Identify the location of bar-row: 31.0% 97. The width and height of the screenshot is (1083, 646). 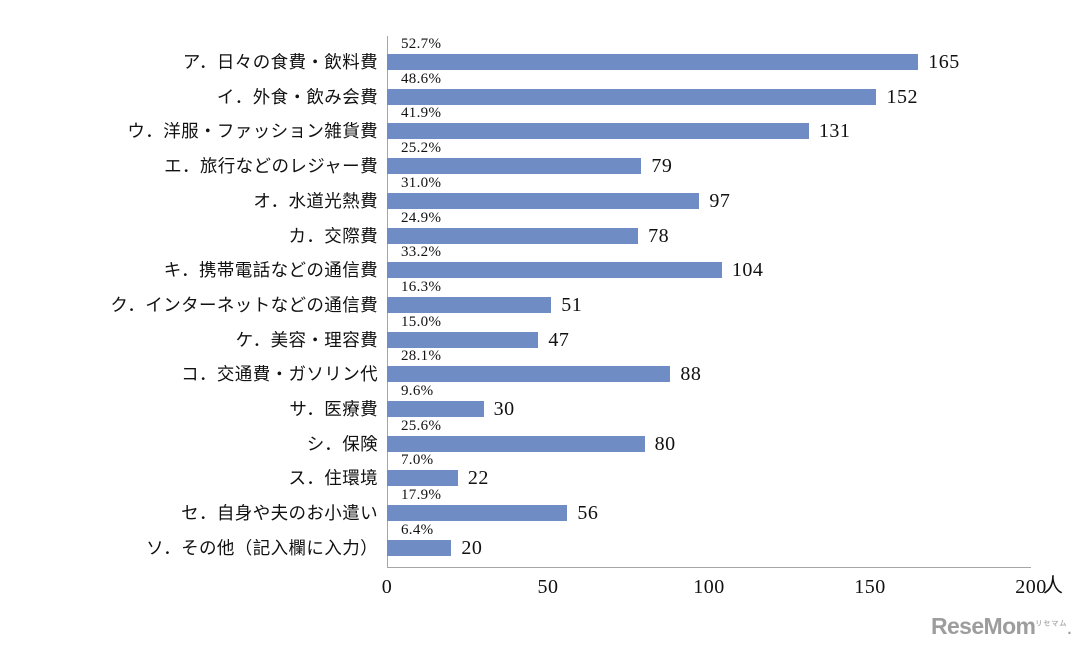
(709, 193).